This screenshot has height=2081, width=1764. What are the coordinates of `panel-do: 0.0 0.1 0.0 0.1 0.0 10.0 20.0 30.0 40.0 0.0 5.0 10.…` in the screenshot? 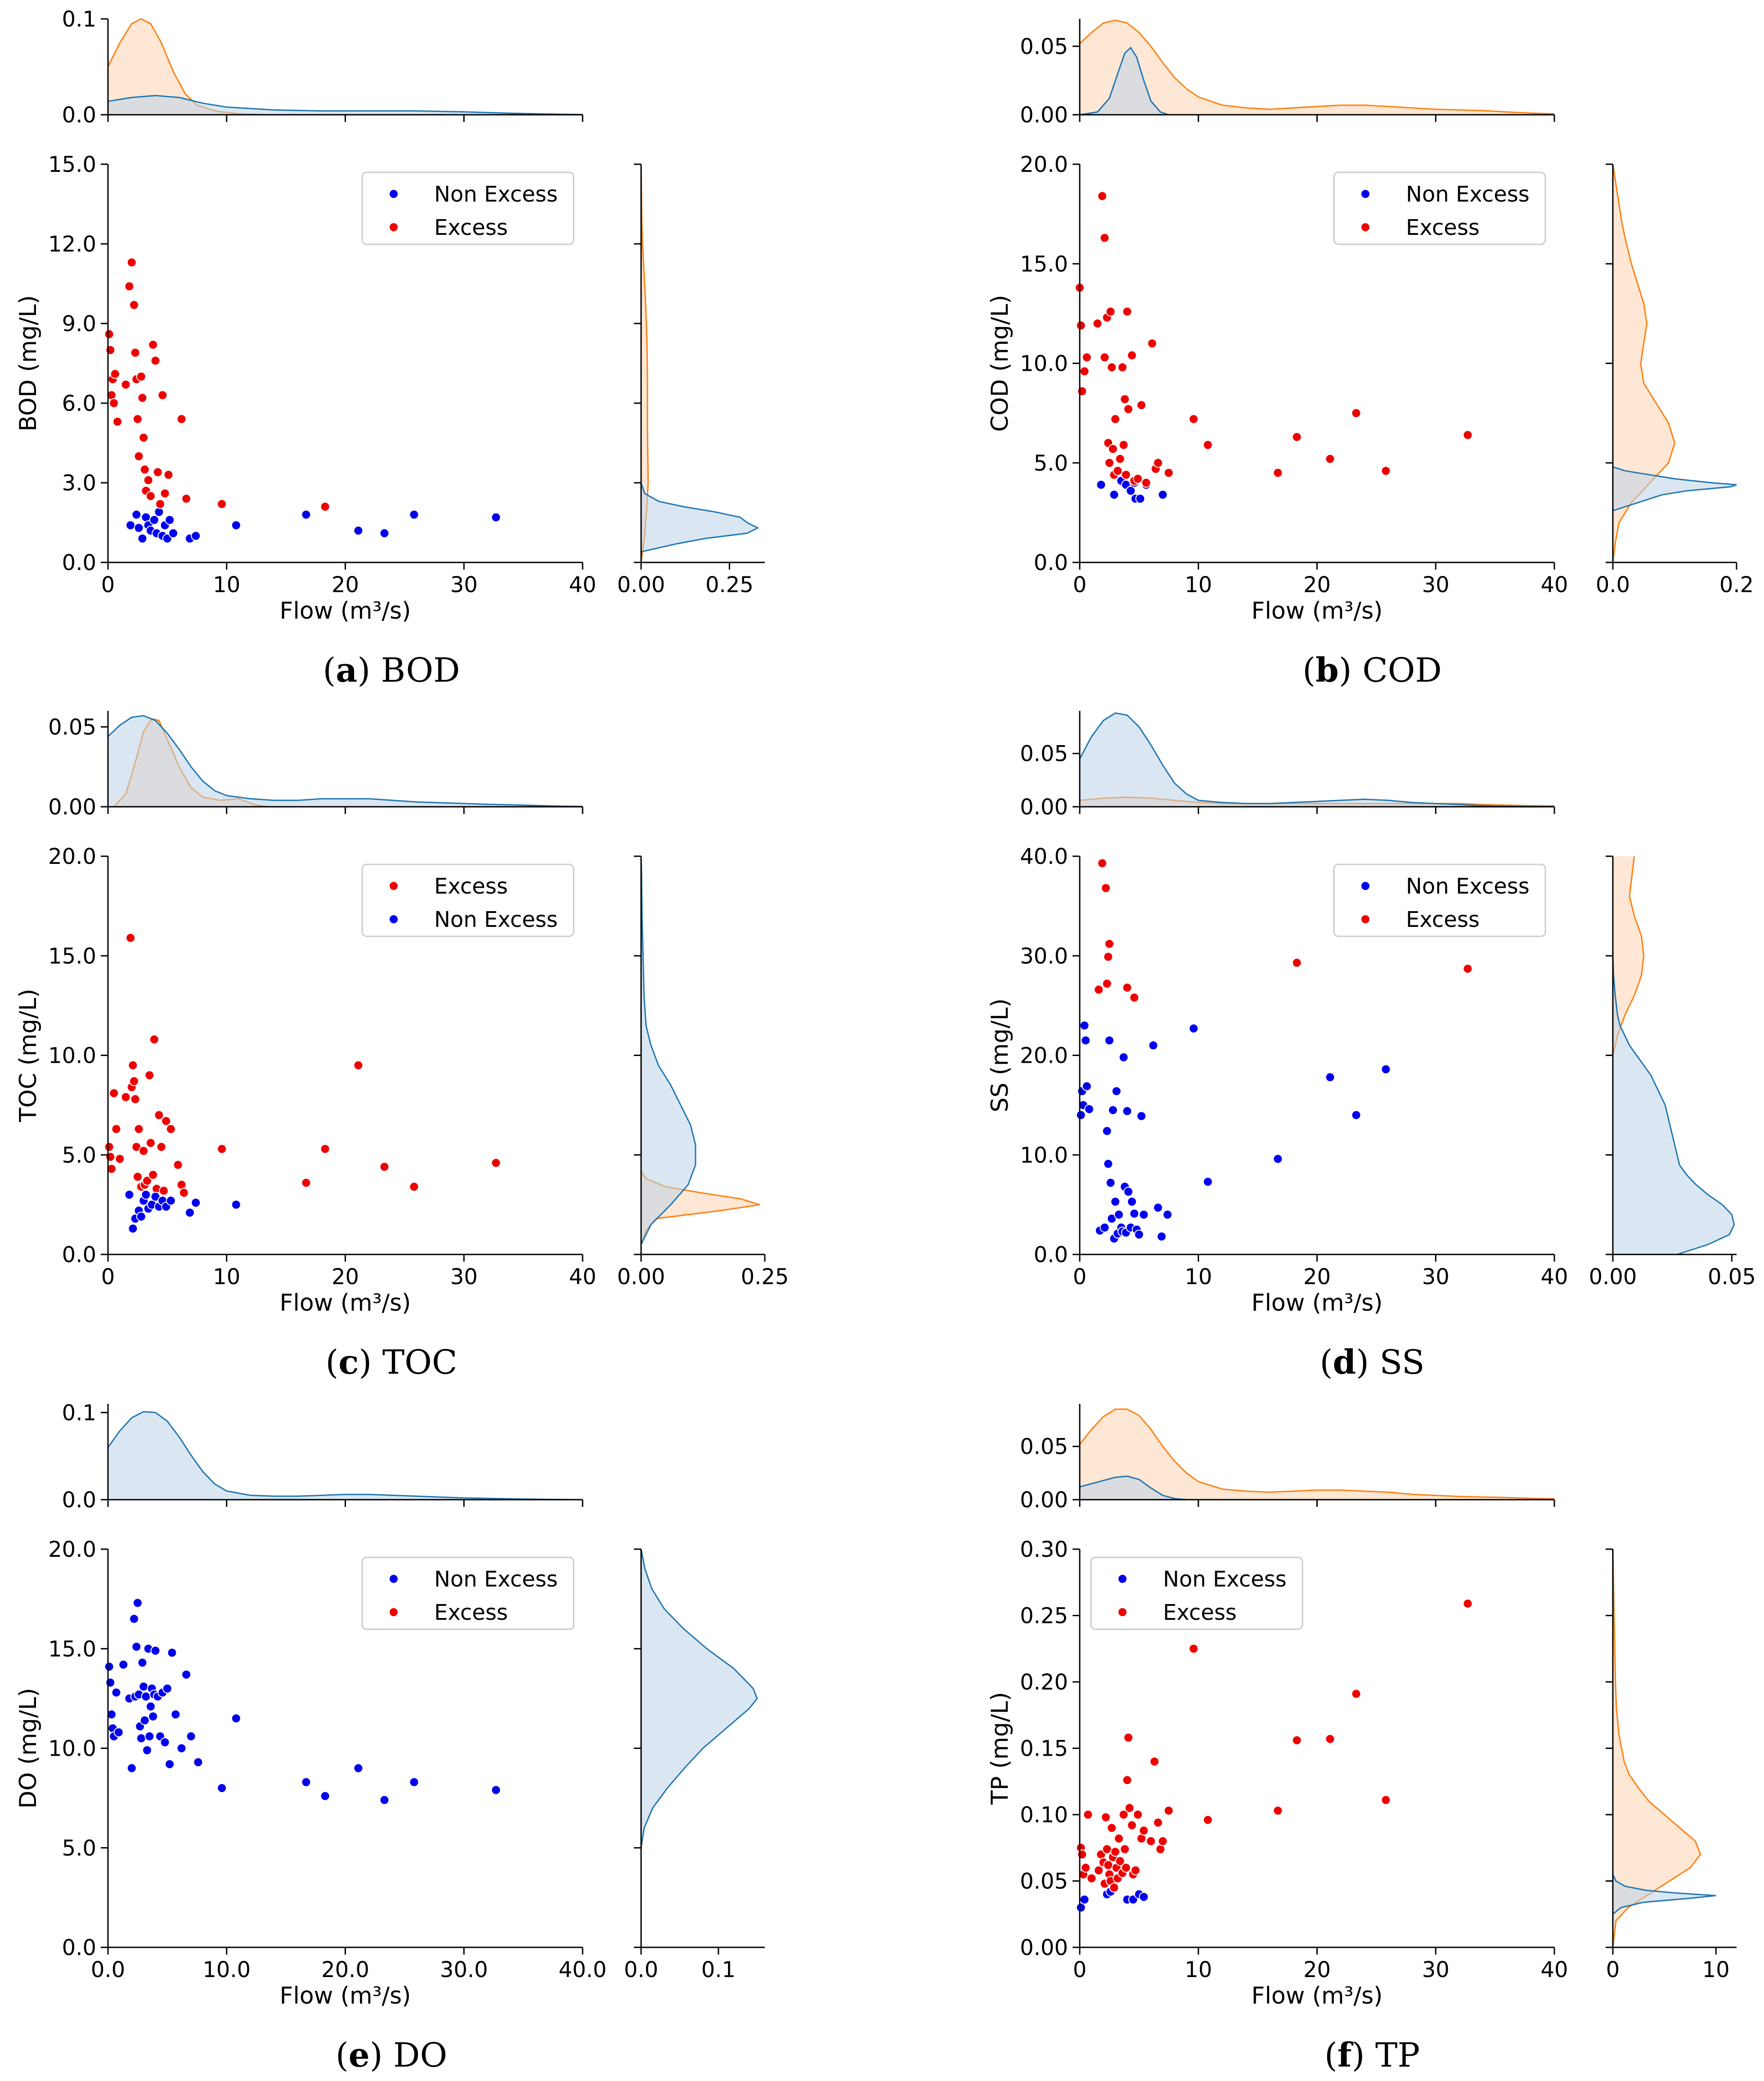 It's located at (390, 1737).